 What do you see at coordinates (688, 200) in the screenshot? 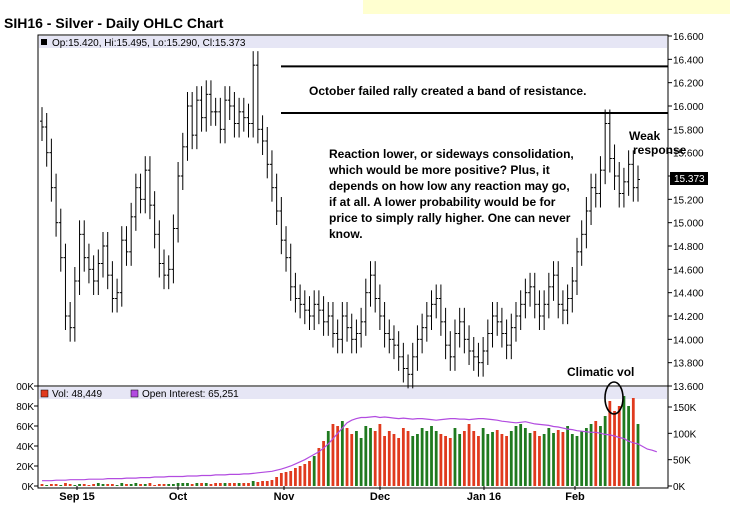
I see `price-tick-label: 15.200` at bounding box center [688, 200].